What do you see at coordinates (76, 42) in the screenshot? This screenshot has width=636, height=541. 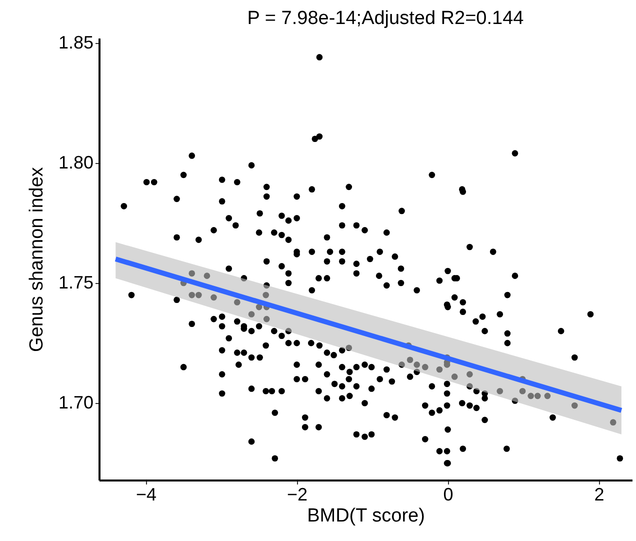 I see `y-tick-label: 1.85` at bounding box center [76, 42].